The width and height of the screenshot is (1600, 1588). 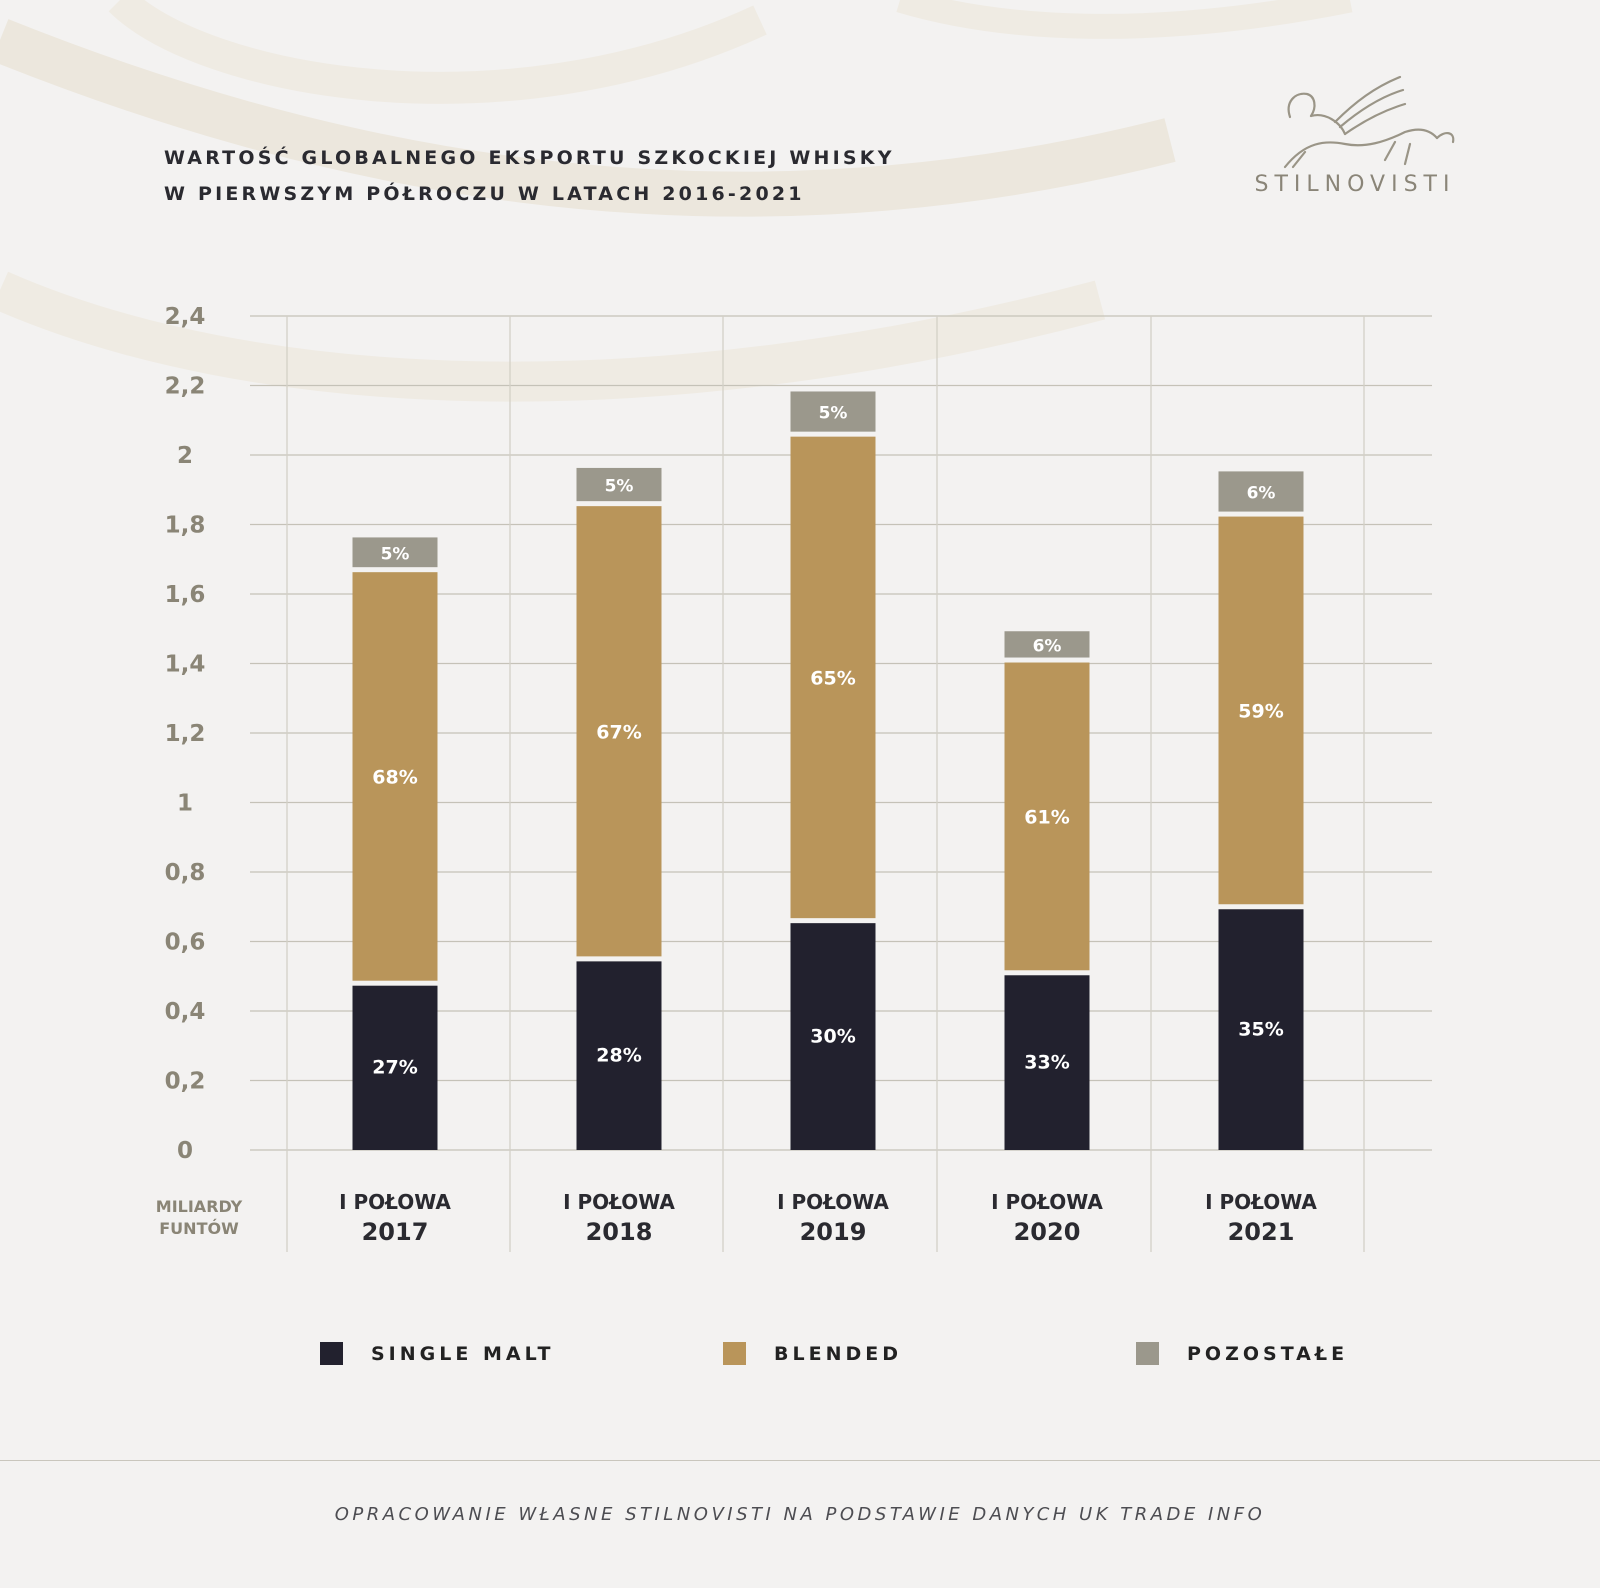 What do you see at coordinates (331, 1353) in the screenshot?
I see `legend-swatch-single-malt` at bounding box center [331, 1353].